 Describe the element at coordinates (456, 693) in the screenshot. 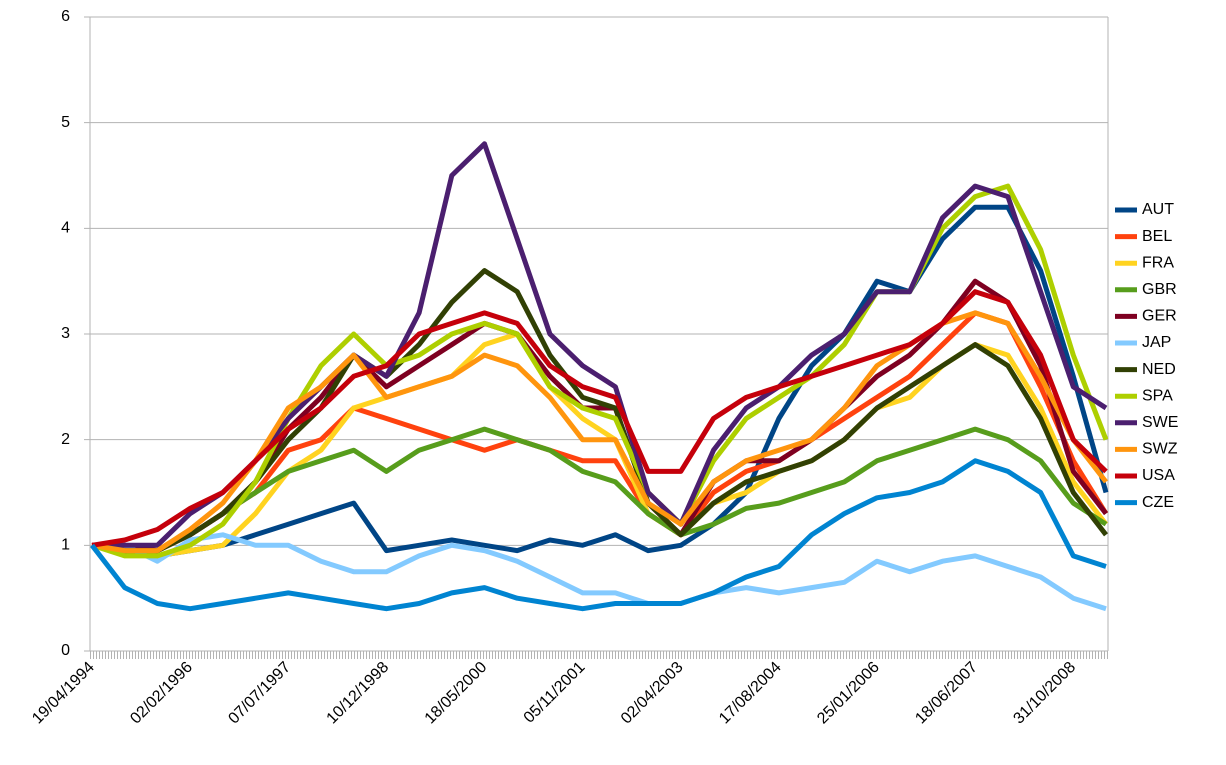

I see `x-tick-label: 18/05/2000` at that location.